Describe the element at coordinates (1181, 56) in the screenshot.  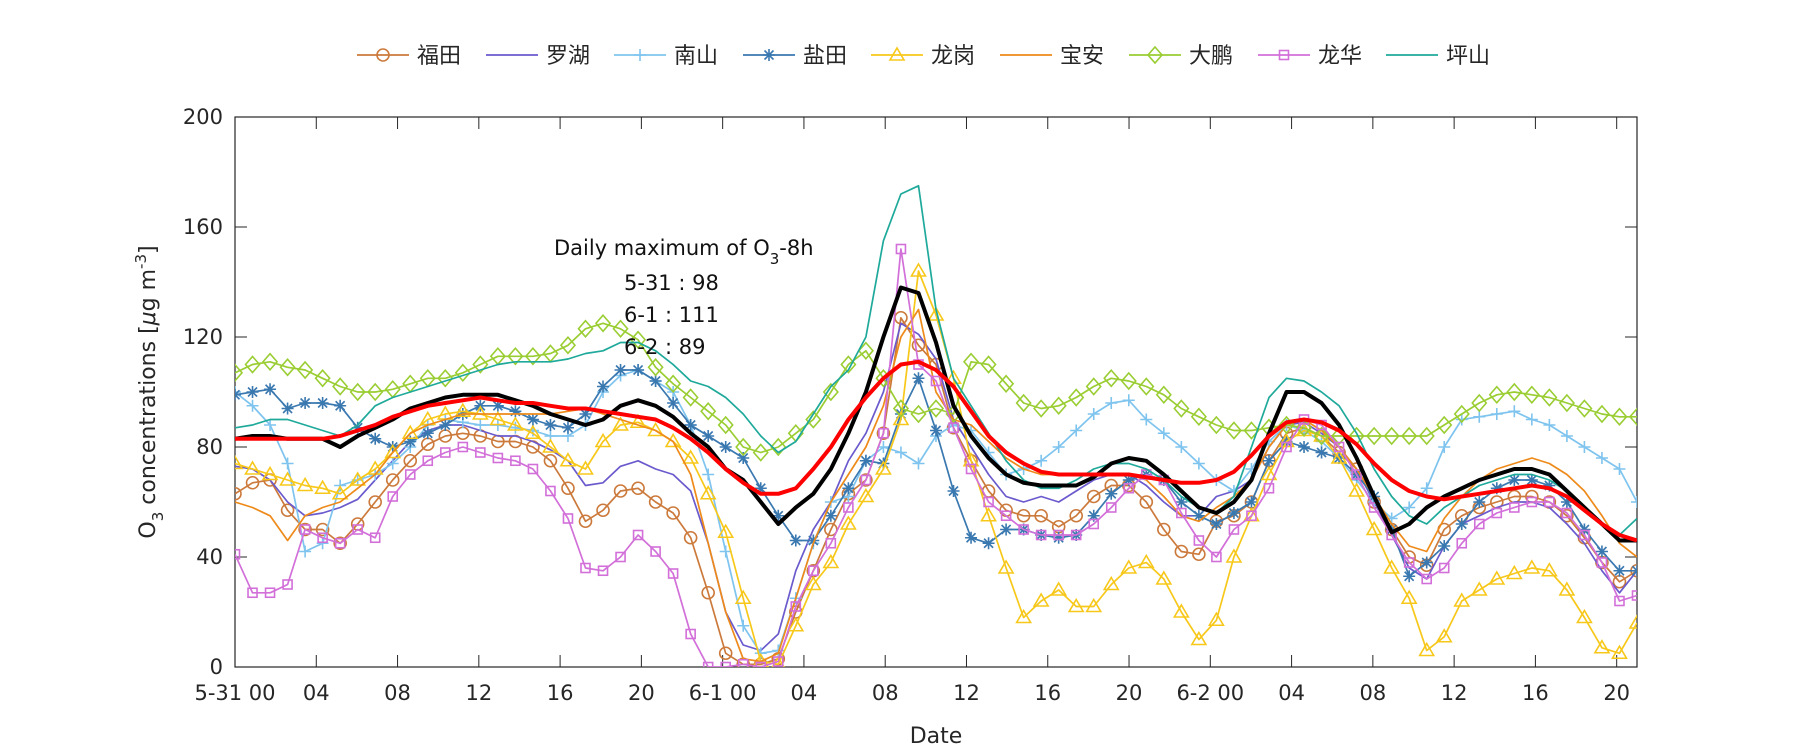
I see `legend-item: 大鹏` at that location.